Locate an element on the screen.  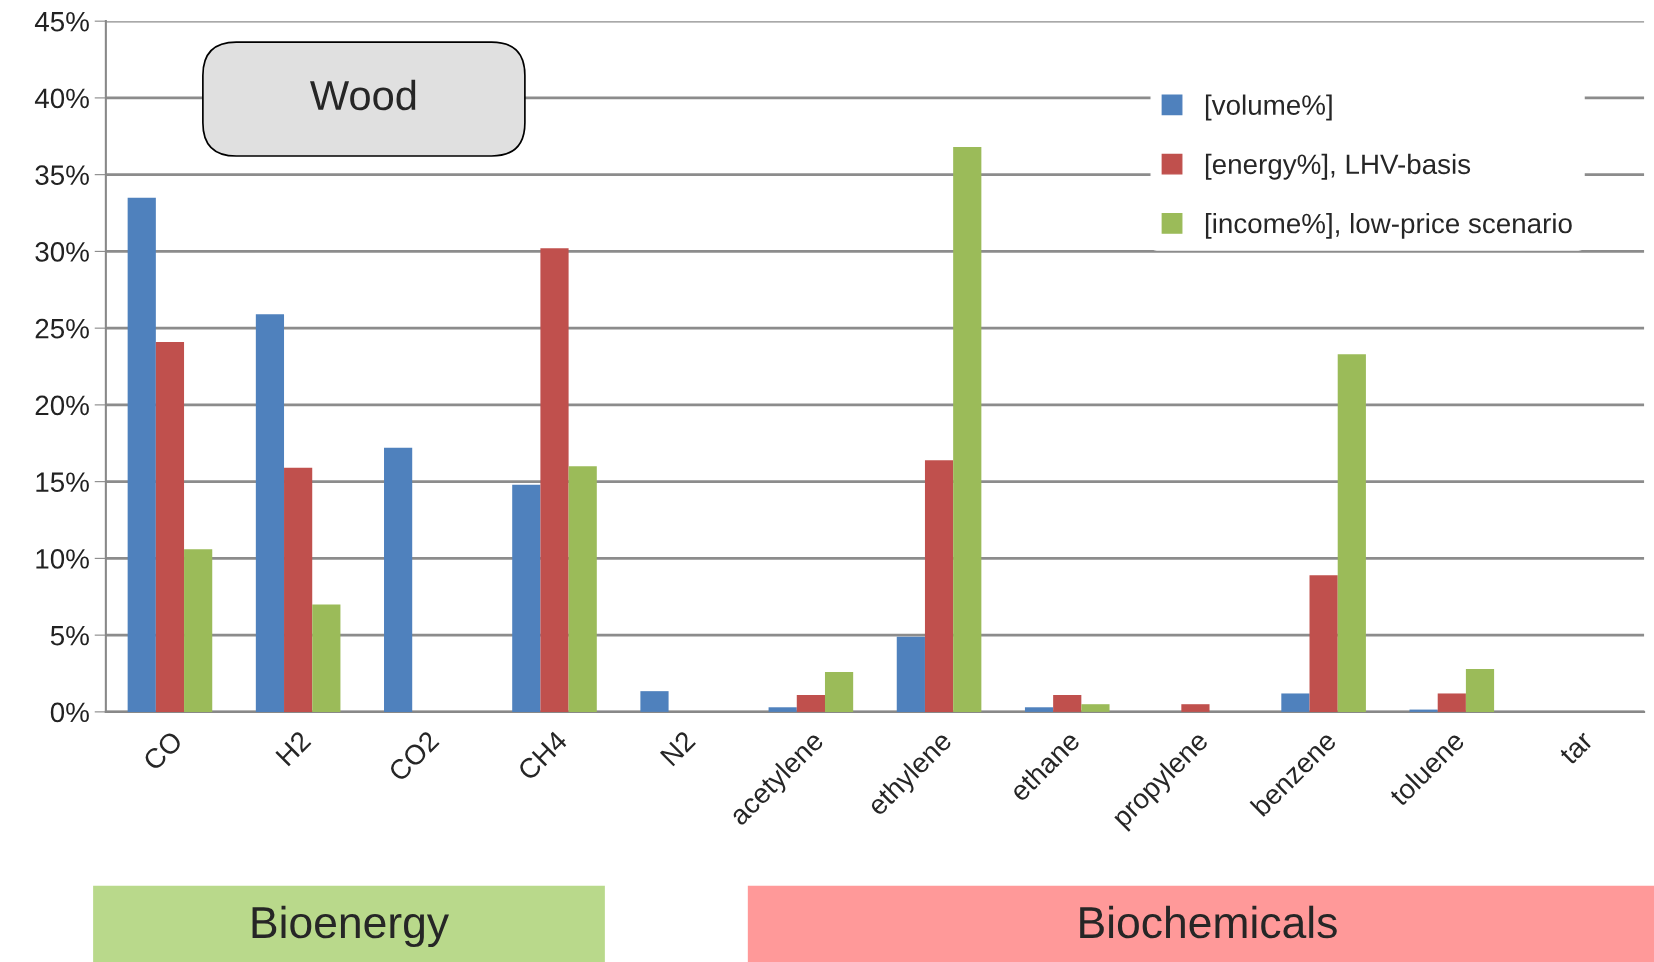
x-tick-label: tar is located at coordinates (1576, 748).